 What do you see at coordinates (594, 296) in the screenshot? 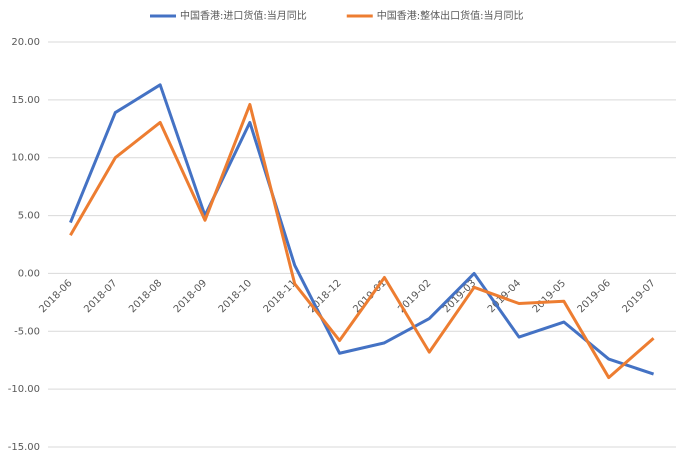
I see `x-tick-label: 2019-06` at bounding box center [594, 296].